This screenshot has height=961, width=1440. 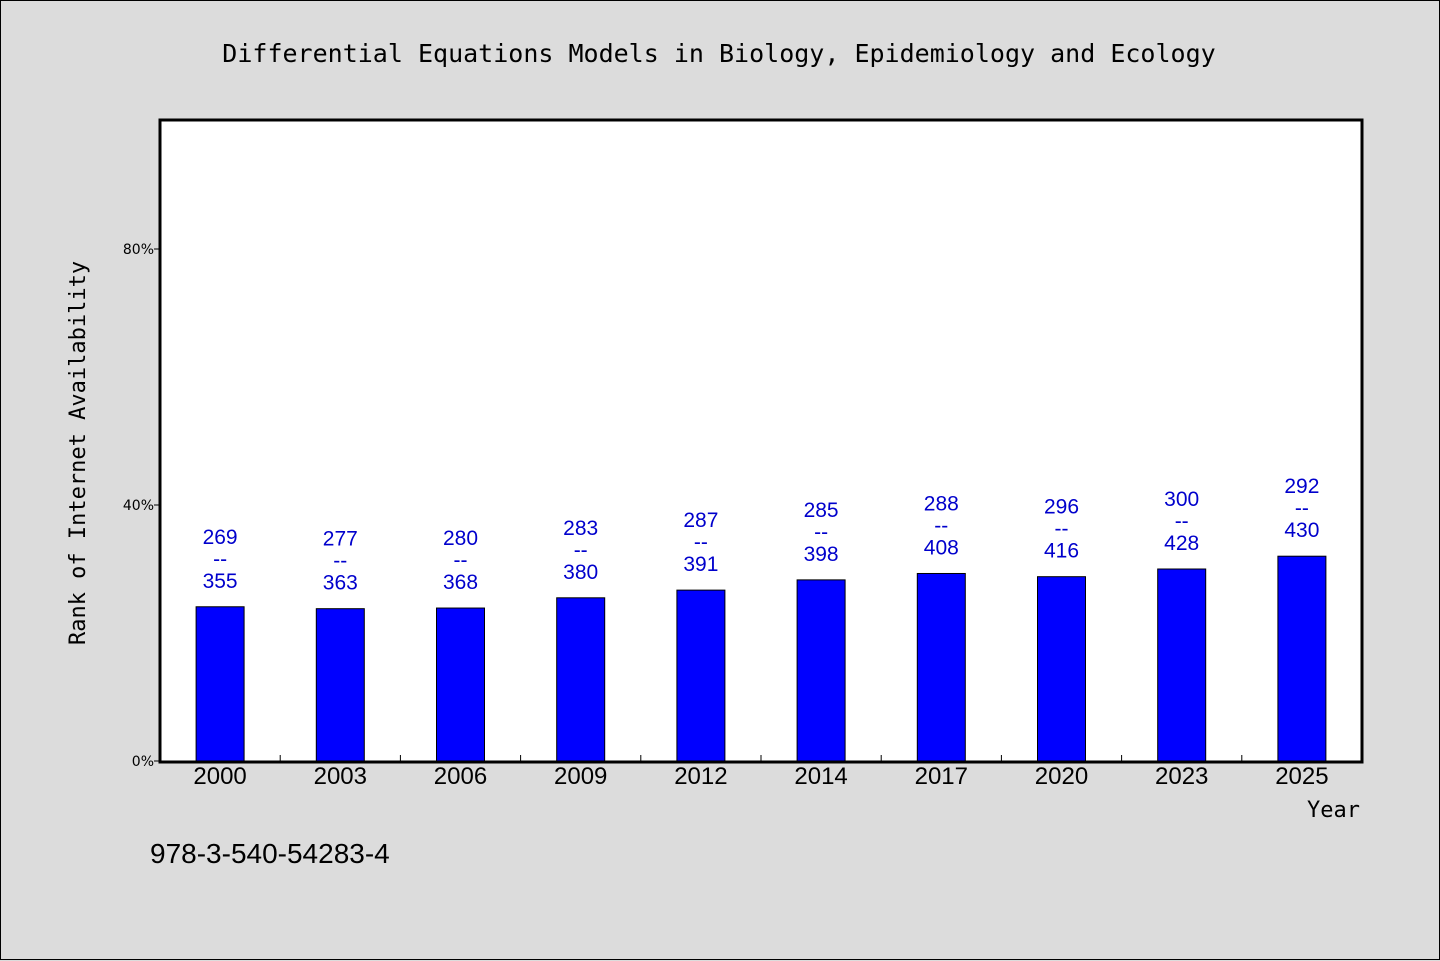 What do you see at coordinates (941, 667) in the screenshot?
I see `bar-2017` at bounding box center [941, 667].